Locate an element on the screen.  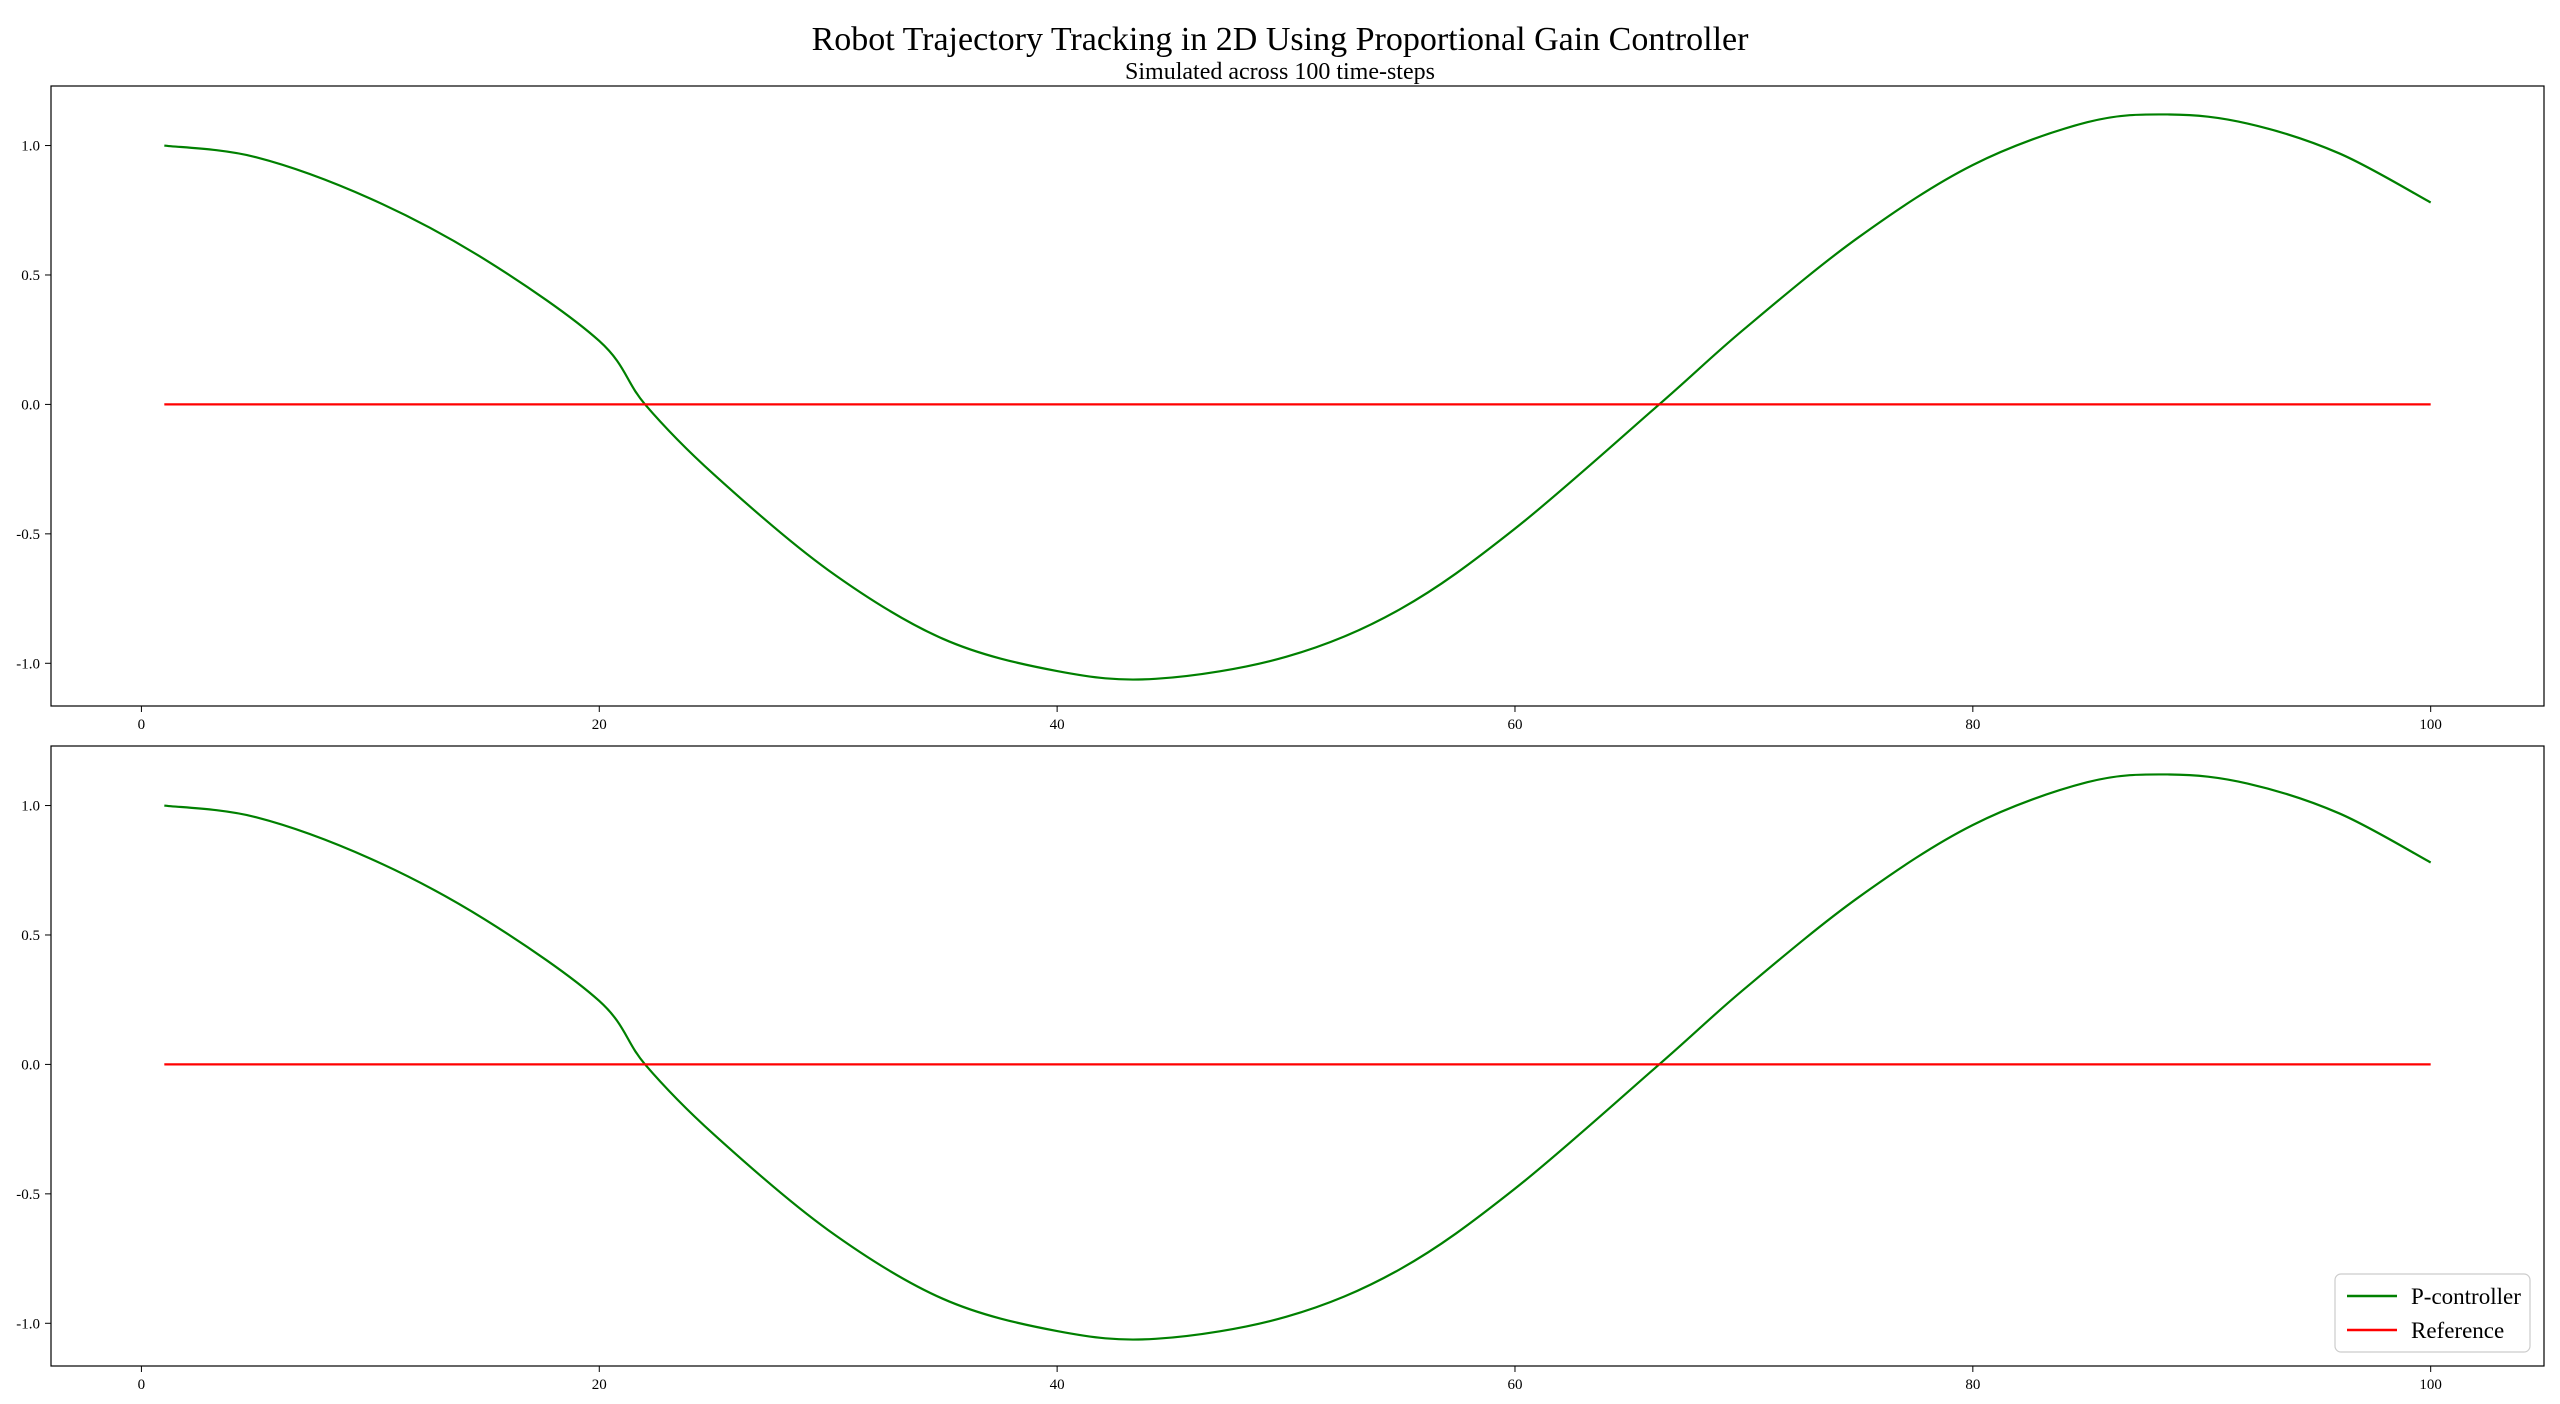
chart-subtitle: Simulated across 100 time-steps is located at coordinates (1280, 72).